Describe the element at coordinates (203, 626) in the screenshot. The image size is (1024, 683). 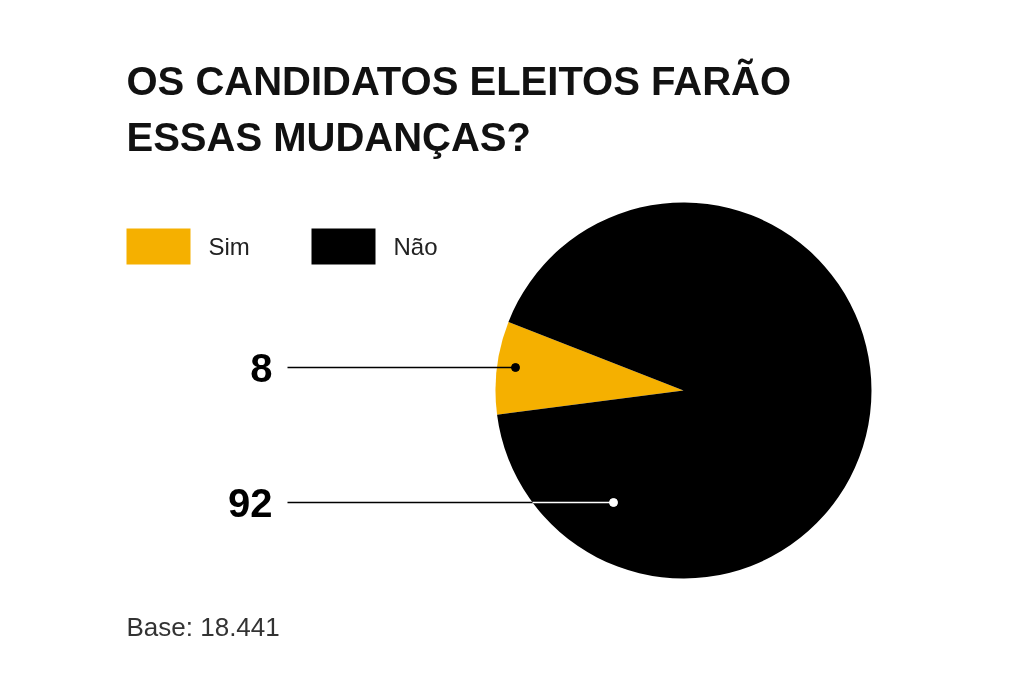
I see `text: Base: 18.441` at that location.